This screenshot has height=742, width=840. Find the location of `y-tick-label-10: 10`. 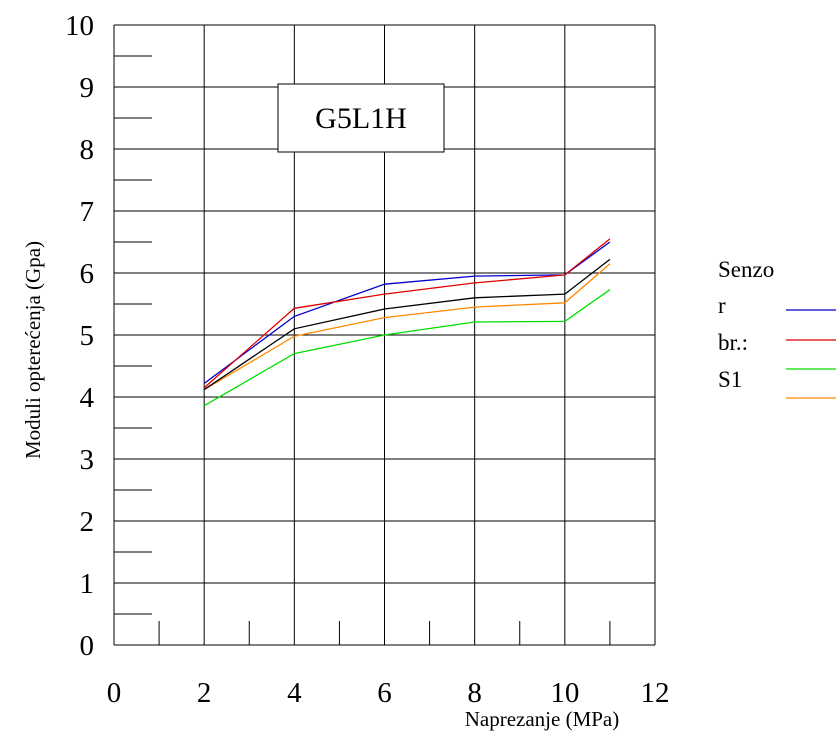

y-tick-label-10: 10 is located at coordinates (79, 26).